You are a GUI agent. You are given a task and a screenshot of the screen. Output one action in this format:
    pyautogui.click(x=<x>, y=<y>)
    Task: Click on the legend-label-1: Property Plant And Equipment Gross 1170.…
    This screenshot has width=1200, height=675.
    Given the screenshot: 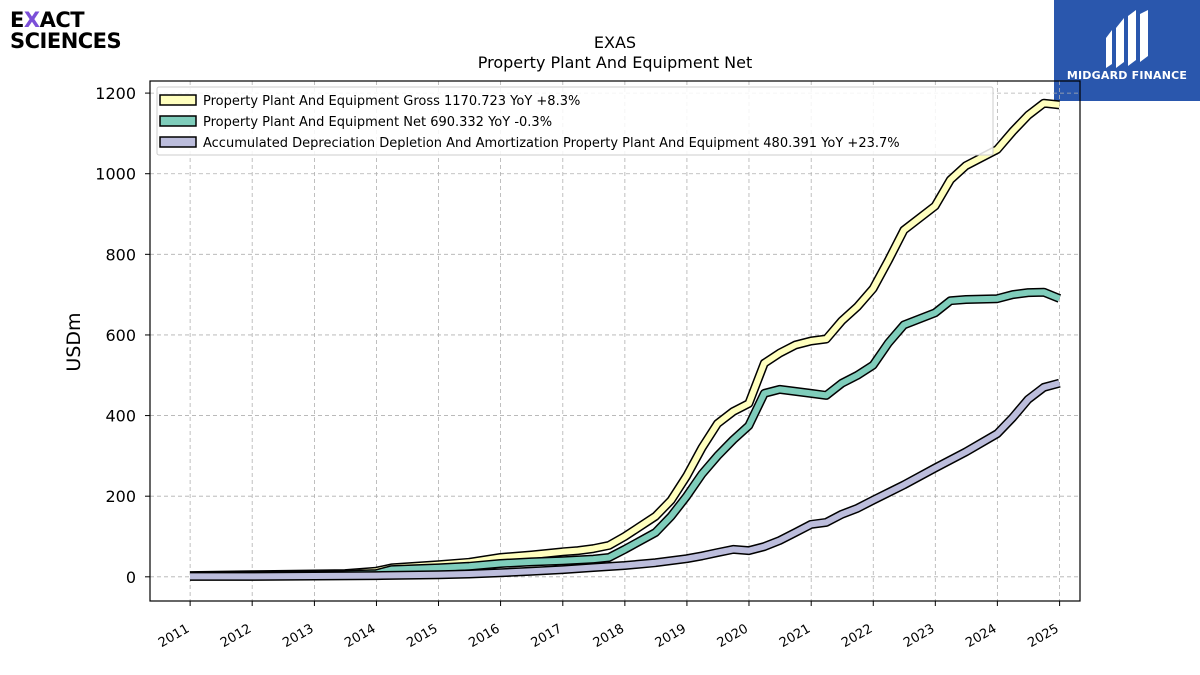 What is the action you would take?
    pyautogui.click(x=391, y=101)
    